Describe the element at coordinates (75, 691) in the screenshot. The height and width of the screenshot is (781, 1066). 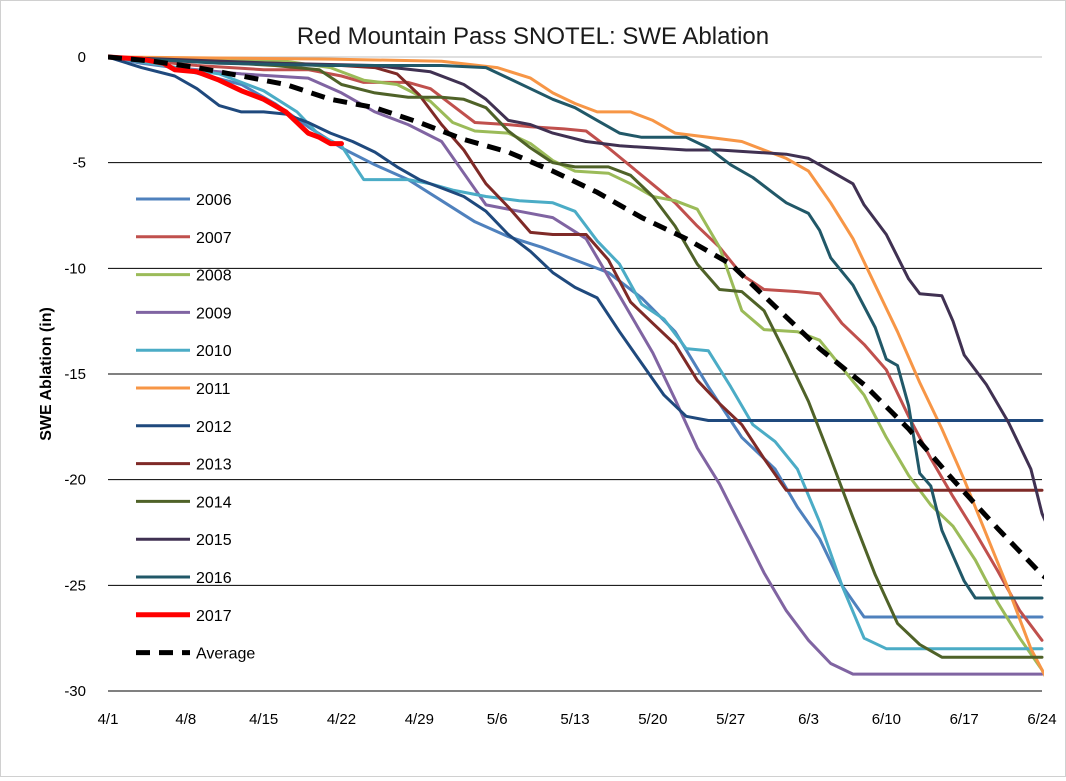
I see `y-tick-label: -30` at that location.